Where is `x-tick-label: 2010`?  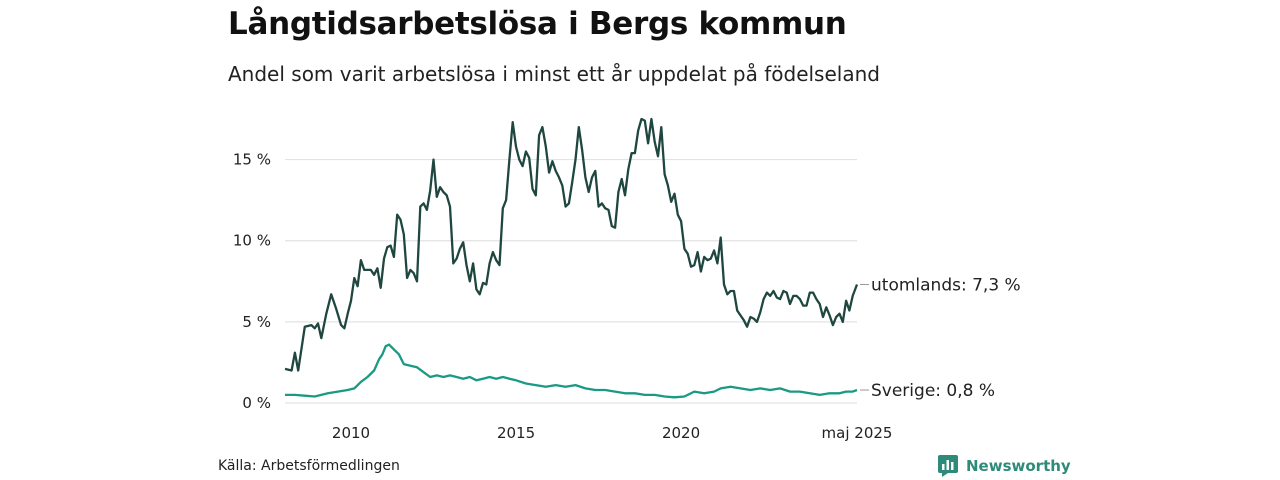
x-tick-label: 2010 is located at coordinates (351, 433).